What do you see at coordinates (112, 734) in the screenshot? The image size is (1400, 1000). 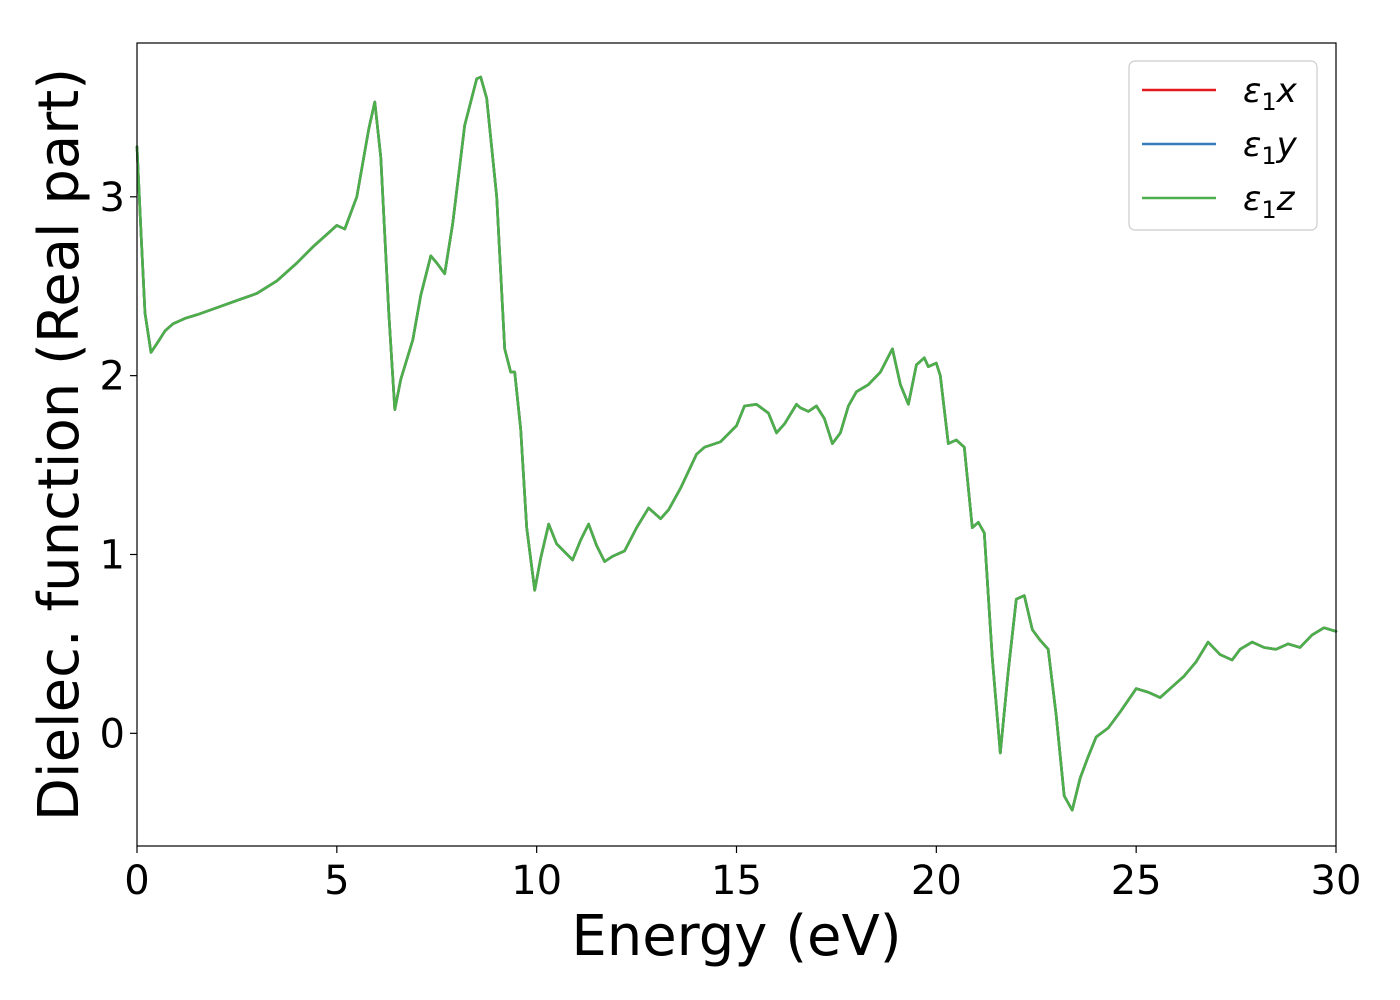 I see `y-tick-label: 0` at bounding box center [112, 734].